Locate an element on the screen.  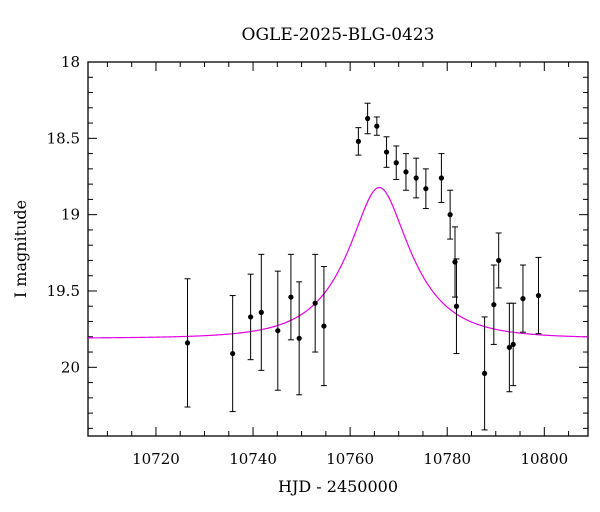
y-tick-label: 18.5 is located at coordinates (63, 138).